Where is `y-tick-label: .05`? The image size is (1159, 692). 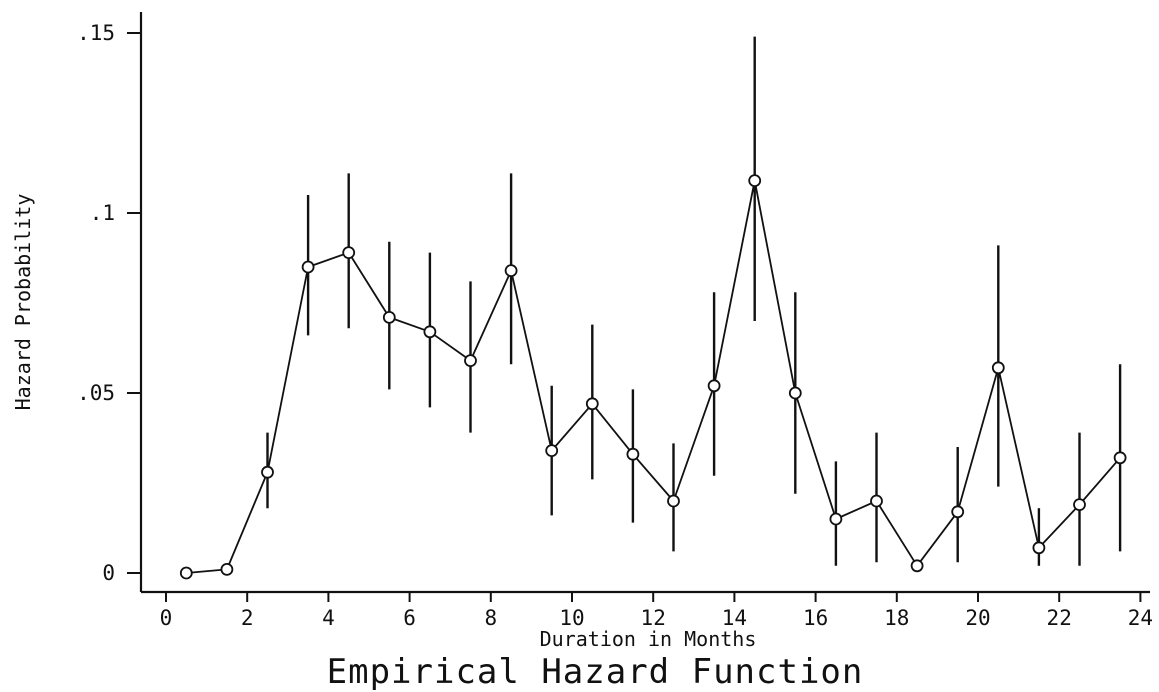
y-tick-label: .05 is located at coordinates (96, 393).